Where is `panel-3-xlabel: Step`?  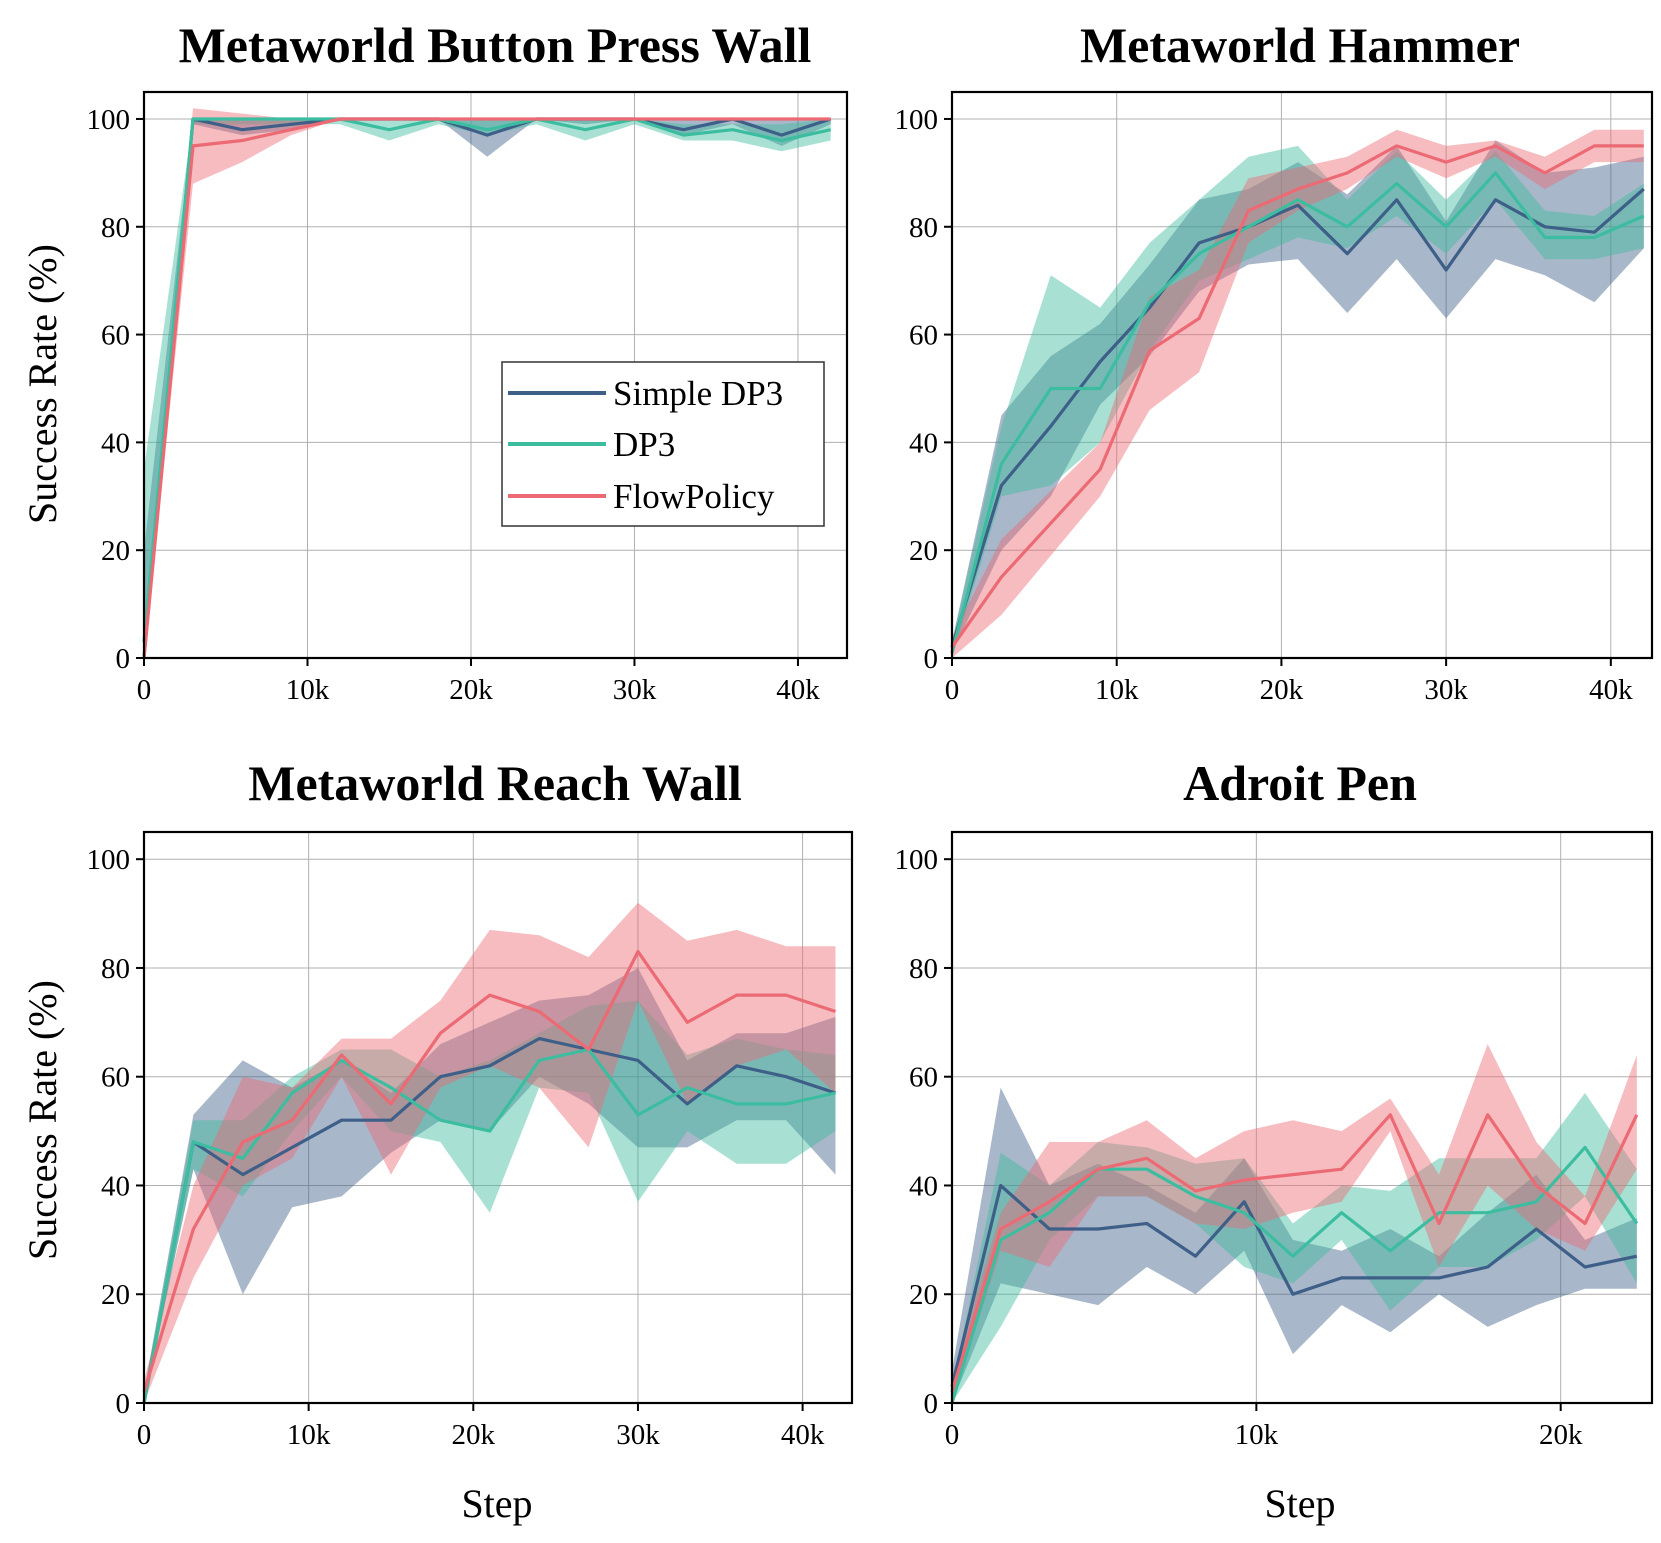 panel-3-xlabel: Step is located at coordinates (496, 1503).